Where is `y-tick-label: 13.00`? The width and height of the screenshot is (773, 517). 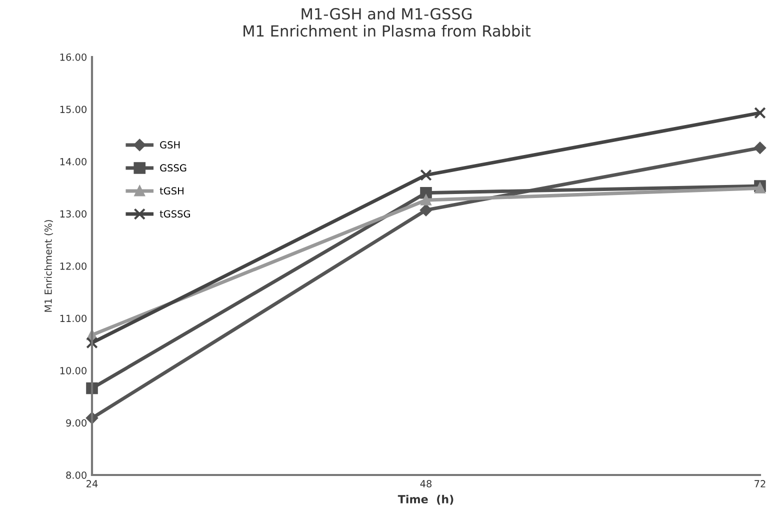 y-tick-label: 13.00 is located at coordinates (73, 214).